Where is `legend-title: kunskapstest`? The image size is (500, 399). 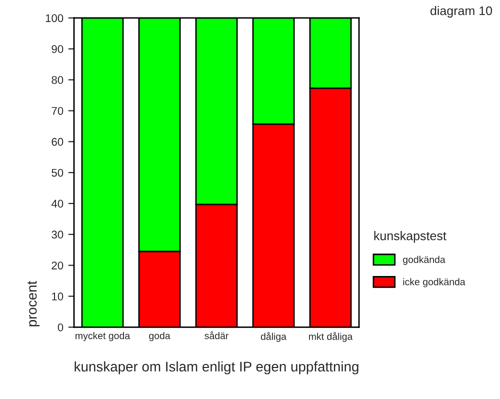 legend-title: kunskapstest is located at coordinates (410, 237).